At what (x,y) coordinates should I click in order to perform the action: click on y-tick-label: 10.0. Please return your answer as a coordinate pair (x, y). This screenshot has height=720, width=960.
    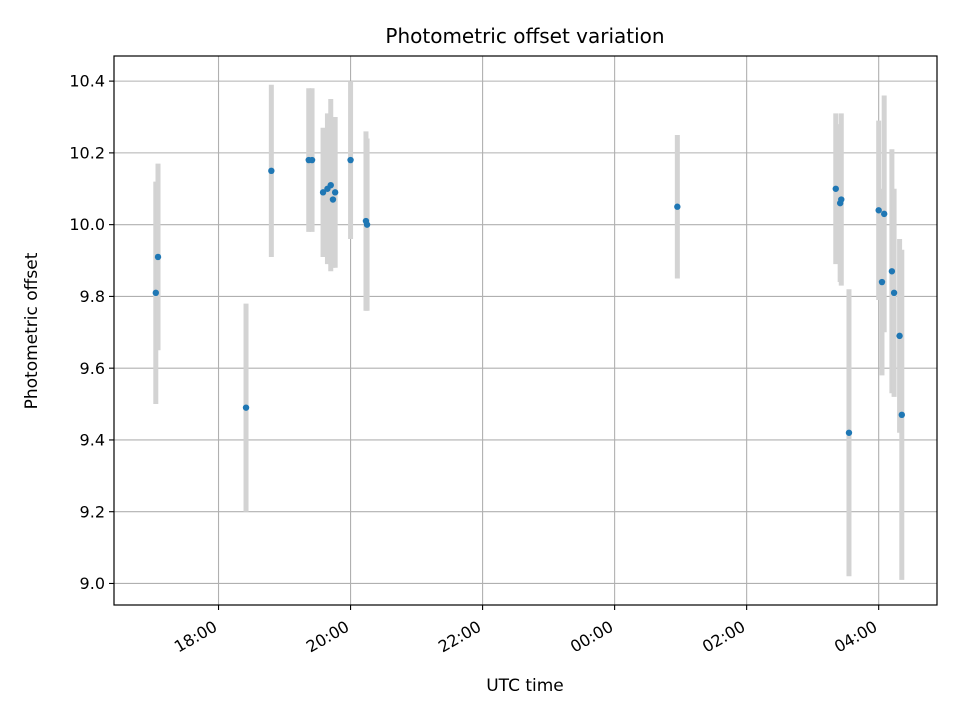
    Looking at the image, I should click on (87, 224).